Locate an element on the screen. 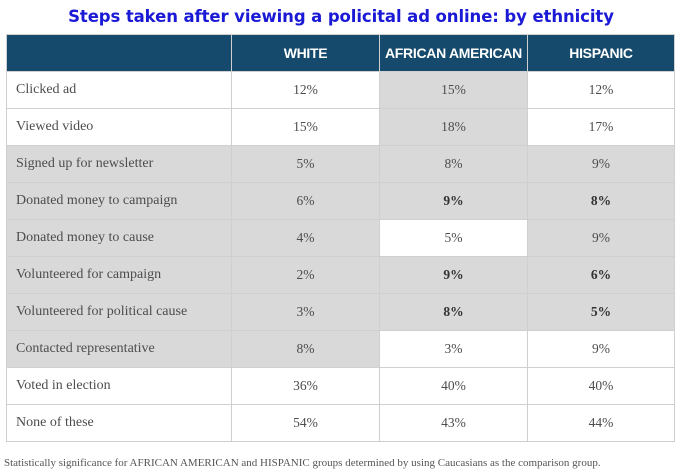 The image size is (682, 474). row-label: None of these is located at coordinates (119, 423).